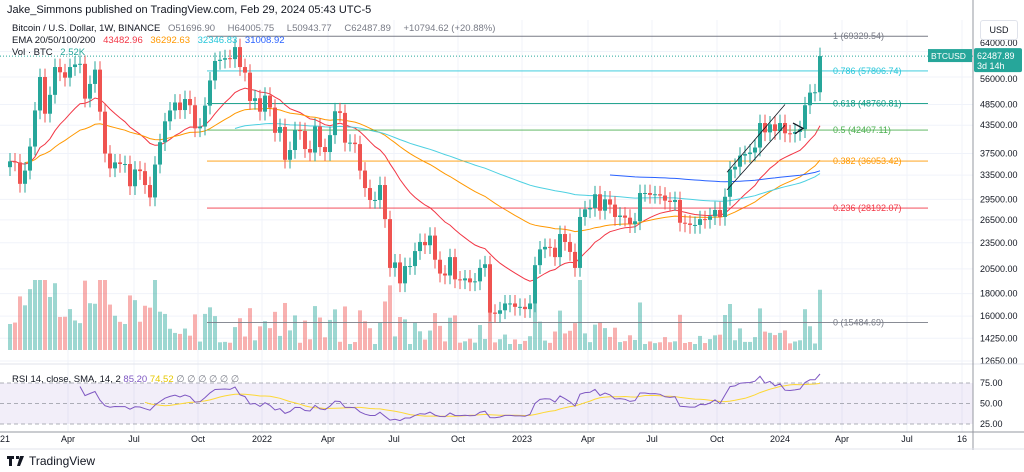  I want to click on volume-legend: Vol · BTC 2.52K, so click(51, 52).